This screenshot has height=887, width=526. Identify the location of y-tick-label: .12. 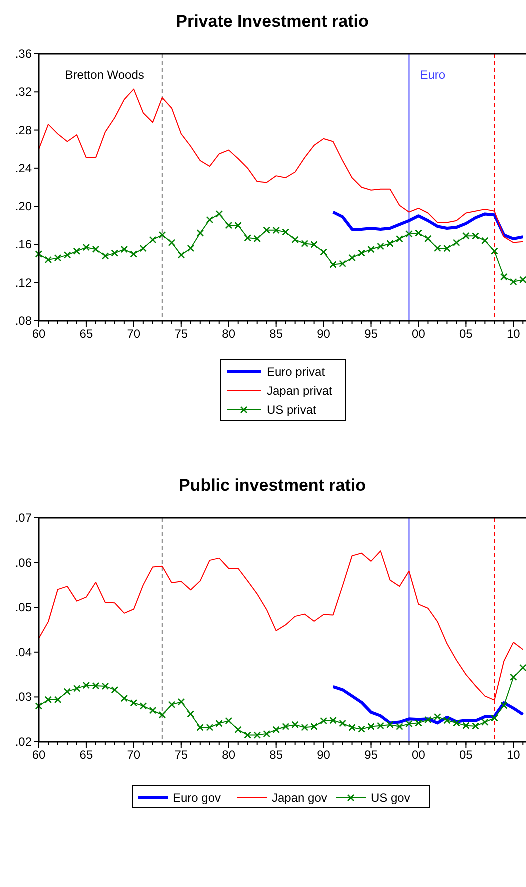
(23, 283).